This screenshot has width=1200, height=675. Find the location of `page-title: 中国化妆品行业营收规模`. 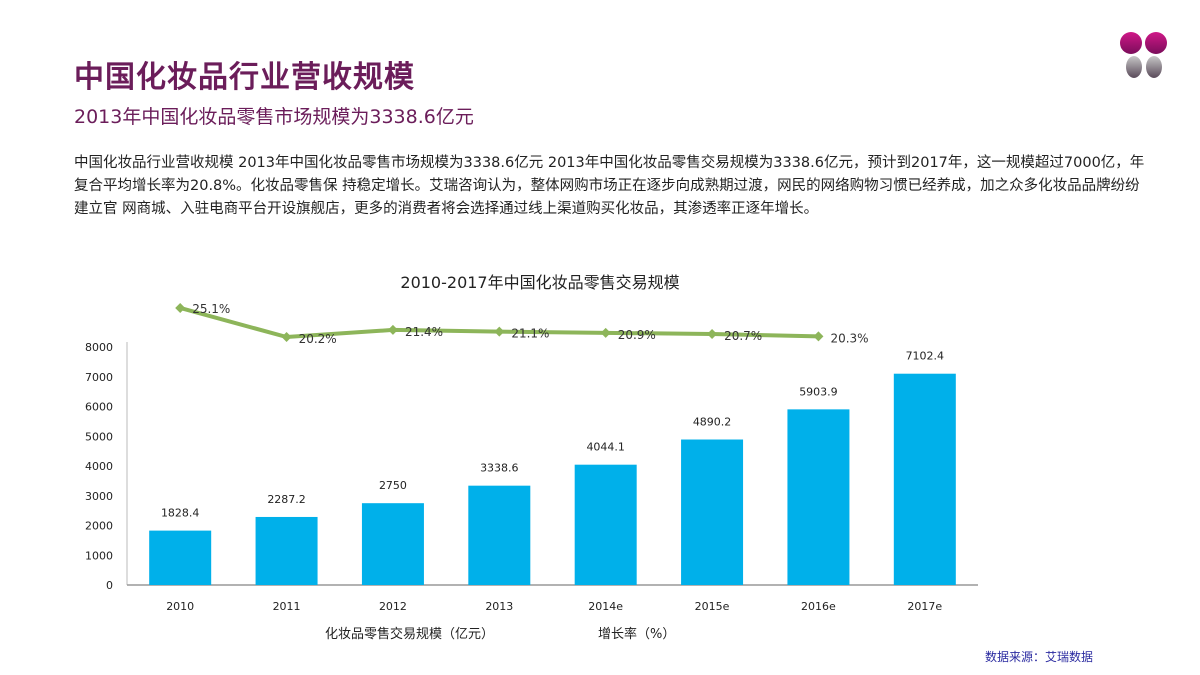

page-title: 中国化妆品行业营收规模 is located at coordinates (244, 77).